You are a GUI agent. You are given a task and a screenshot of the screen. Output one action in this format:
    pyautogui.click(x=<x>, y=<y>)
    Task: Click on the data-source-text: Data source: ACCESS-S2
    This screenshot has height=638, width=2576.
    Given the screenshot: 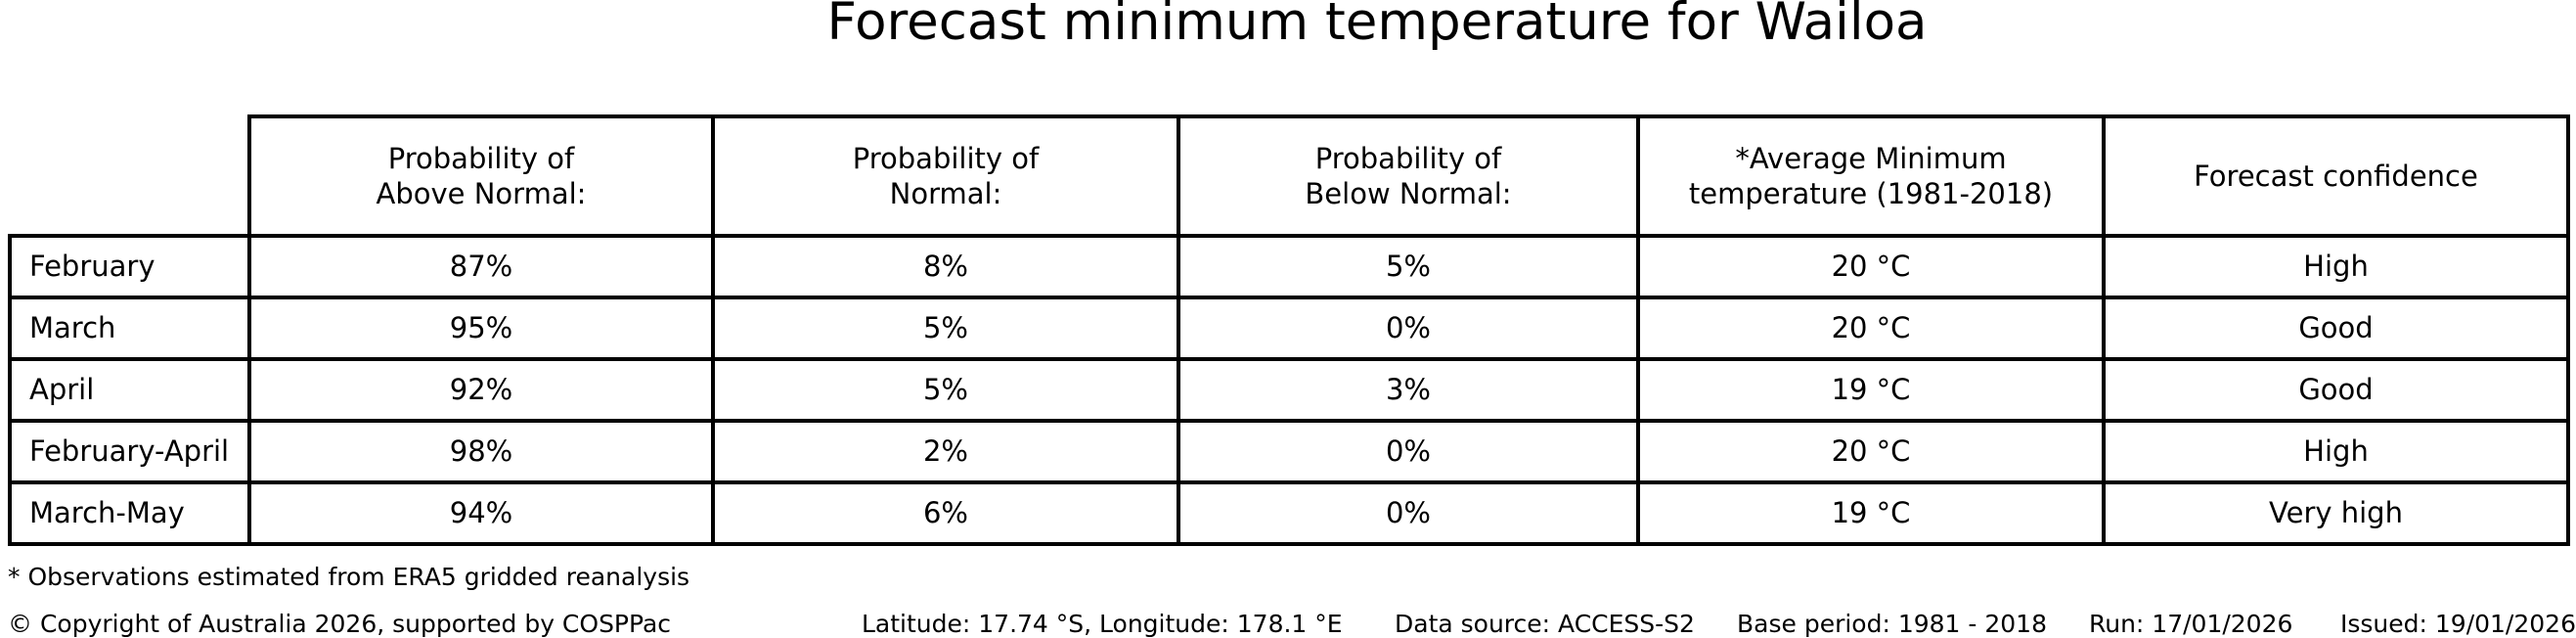 What is the action you would take?
    pyautogui.click(x=1545, y=624)
    